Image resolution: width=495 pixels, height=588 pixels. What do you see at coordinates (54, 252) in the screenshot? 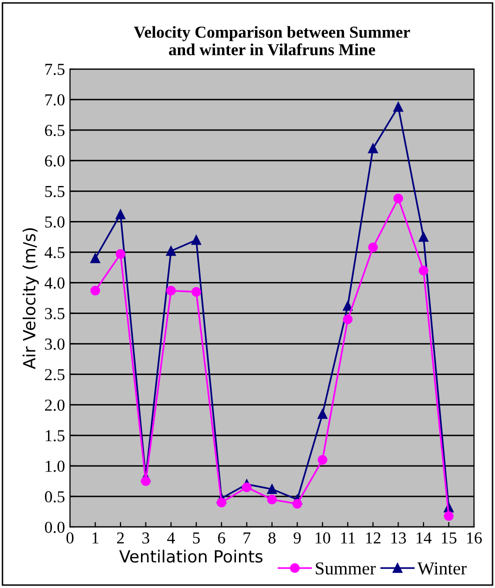
I see `y-tick-label: 4.5` at bounding box center [54, 252].